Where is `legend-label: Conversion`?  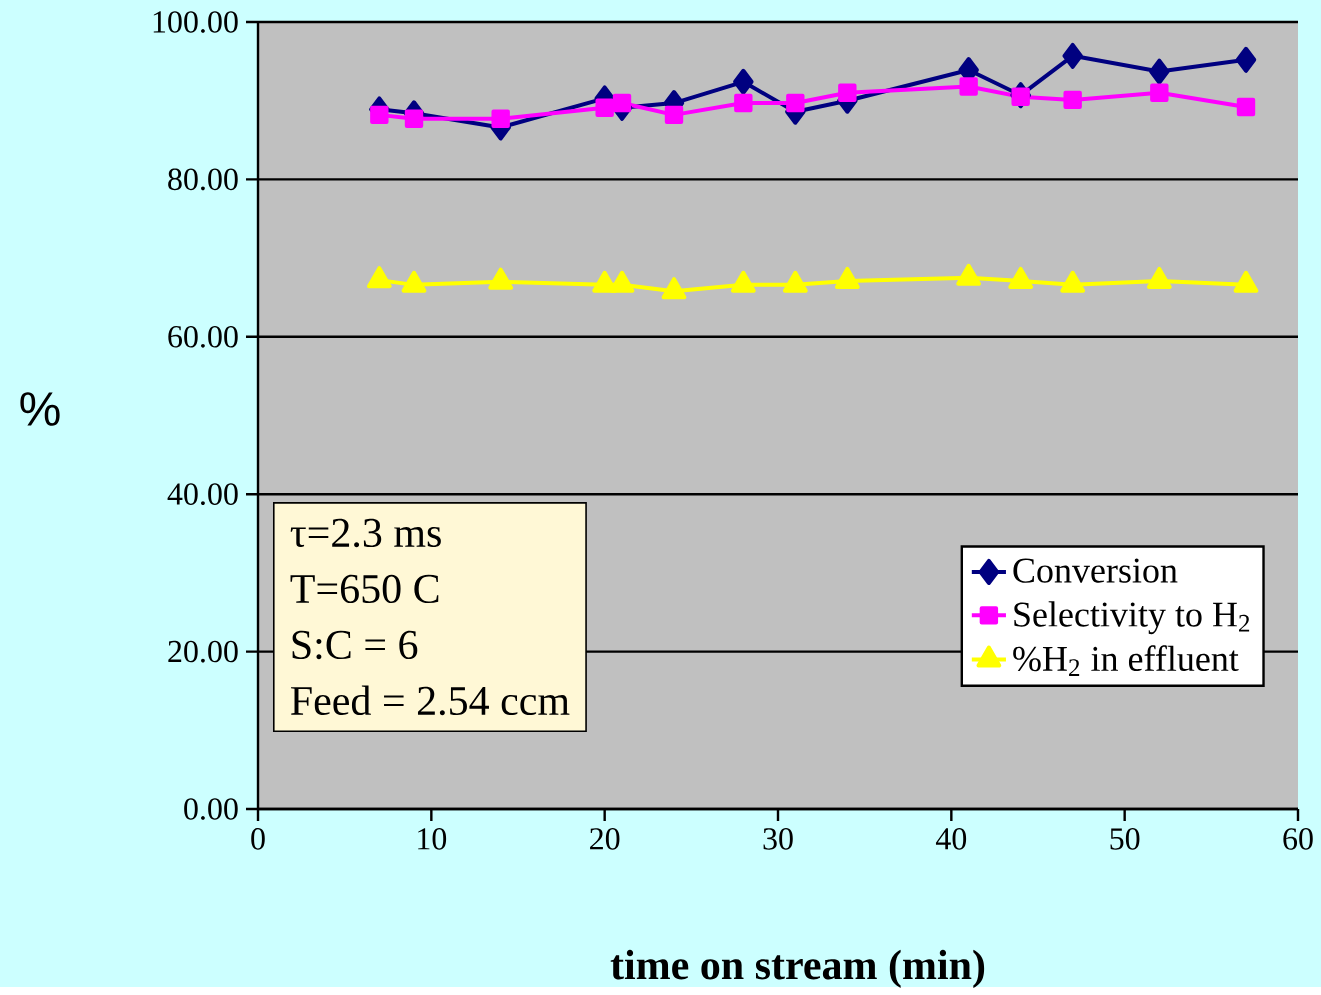
legend-label: Conversion is located at coordinates (1095, 570).